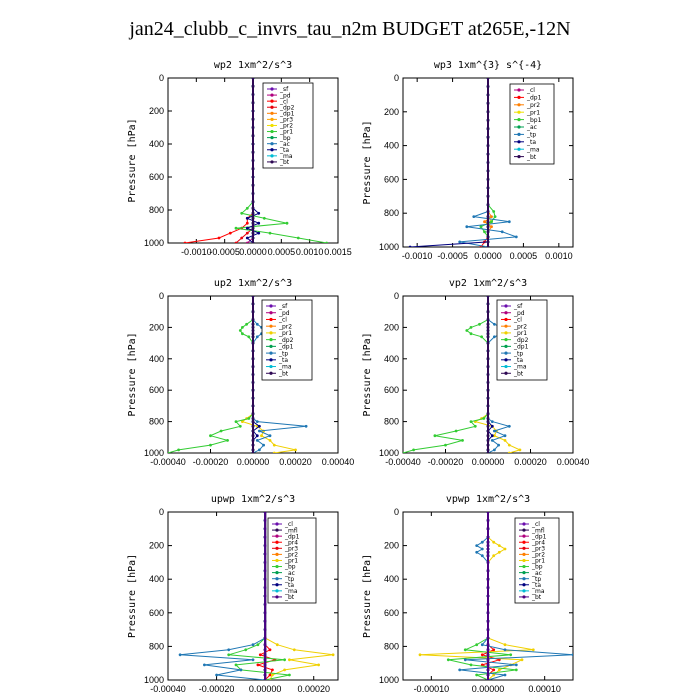 This screenshot has height=700, width=700. I want to click on legend-label: _dp2, so click(521, 340).